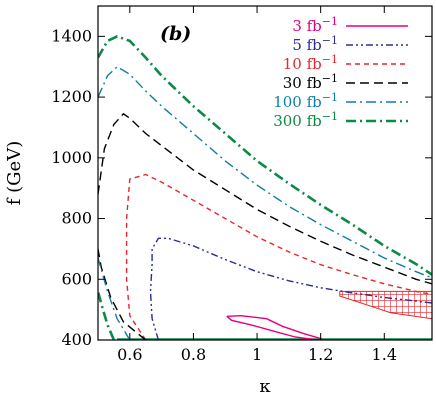 The width and height of the screenshot is (436, 404). I want to click on y-tick-label: 1400, so click(71, 35).